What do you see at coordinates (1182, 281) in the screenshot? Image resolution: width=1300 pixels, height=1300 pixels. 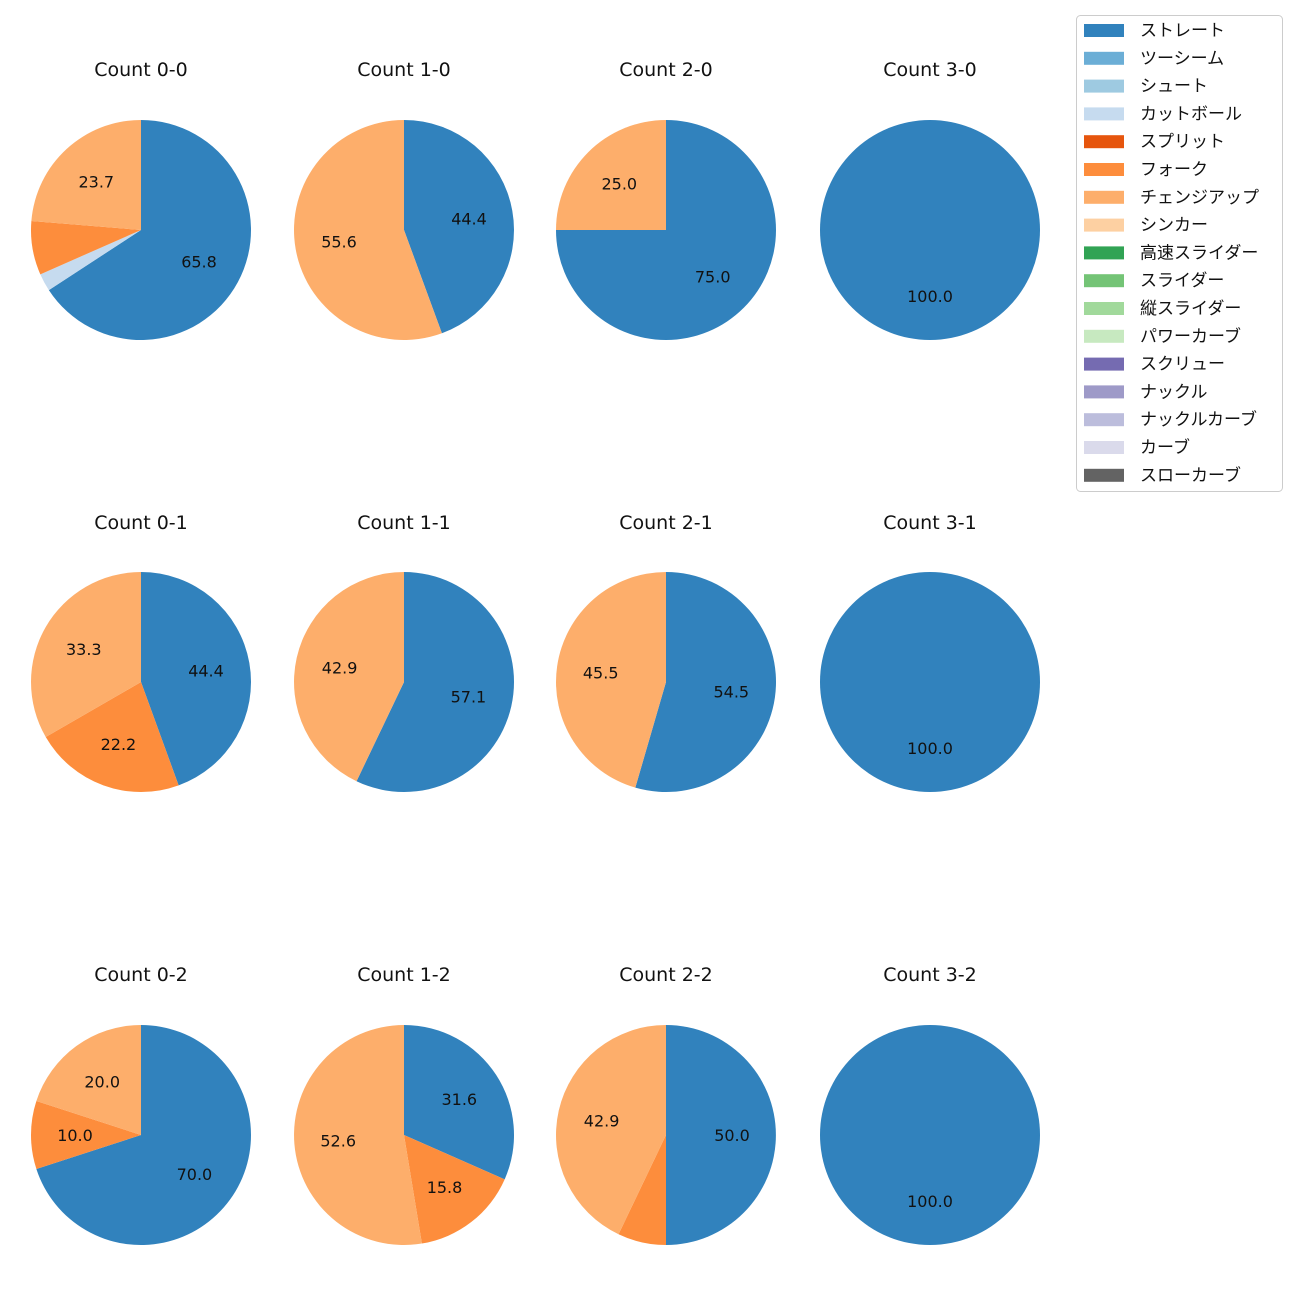 I see `legend-label: スライダー` at bounding box center [1182, 281].